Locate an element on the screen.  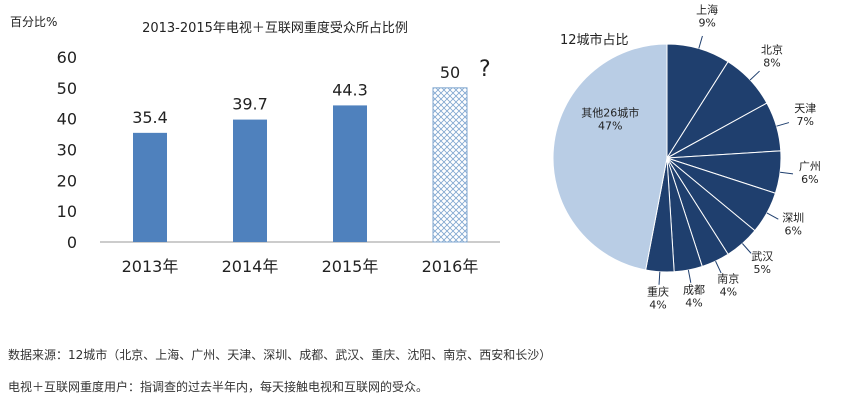
pie-slice-percent: 5% is located at coordinates (762, 269).